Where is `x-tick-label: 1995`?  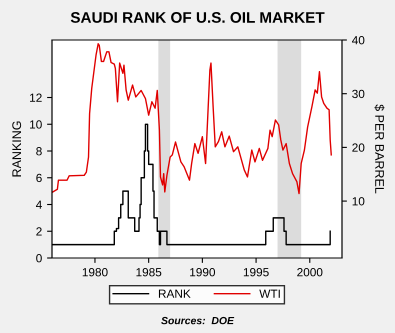
x-tick-label: 1995 is located at coordinates (256, 272).